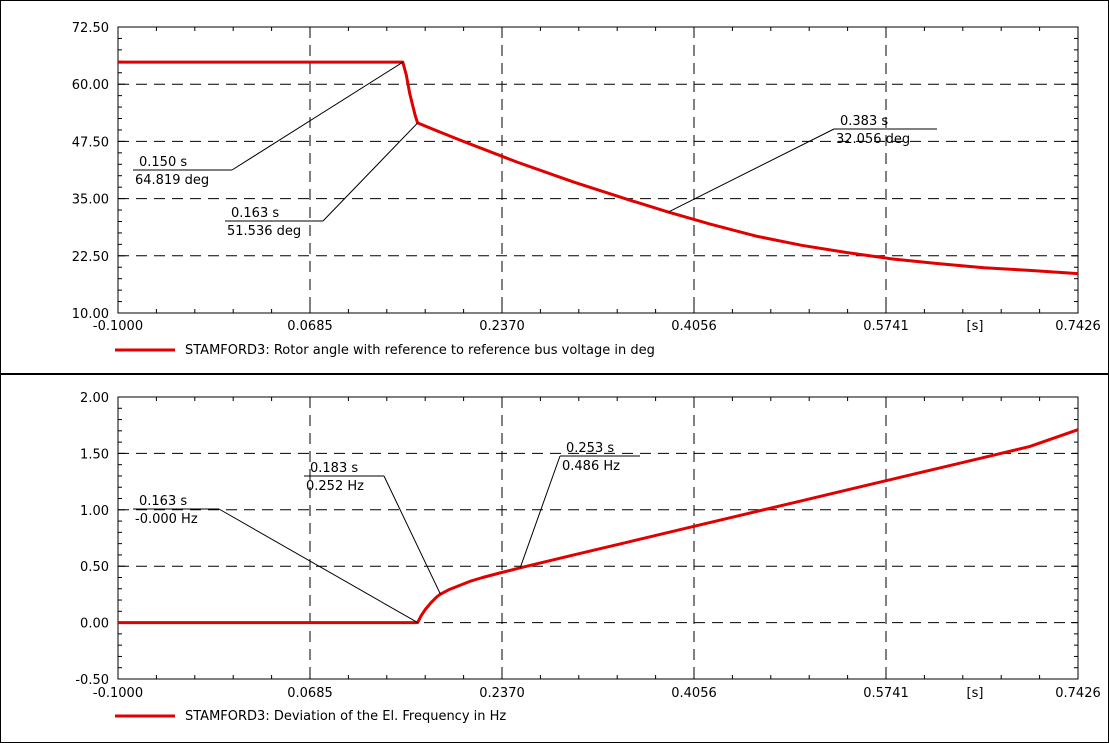 This screenshot has height=743, width=1109. What do you see at coordinates (90, 314) in the screenshot?
I see `y-tick-label: 10.00` at bounding box center [90, 314].